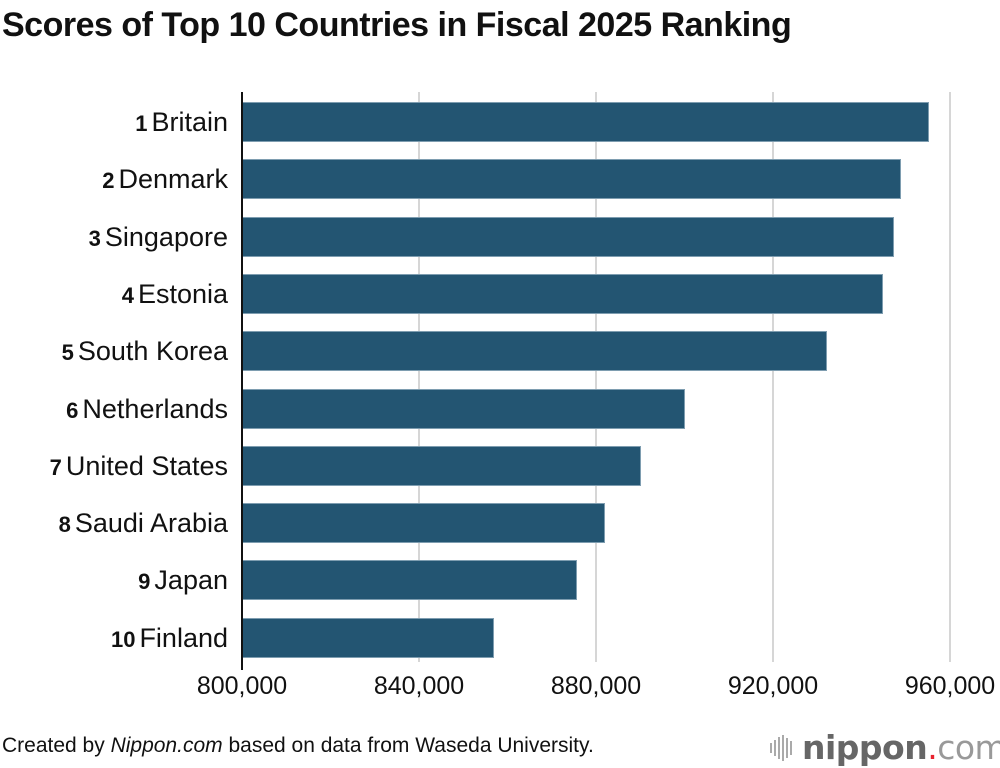 The height and width of the screenshot is (768, 1000). Describe the element at coordinates (408, 745) in the screenshot. I see `source-suffix: based on data from Waseda University.` at that location.